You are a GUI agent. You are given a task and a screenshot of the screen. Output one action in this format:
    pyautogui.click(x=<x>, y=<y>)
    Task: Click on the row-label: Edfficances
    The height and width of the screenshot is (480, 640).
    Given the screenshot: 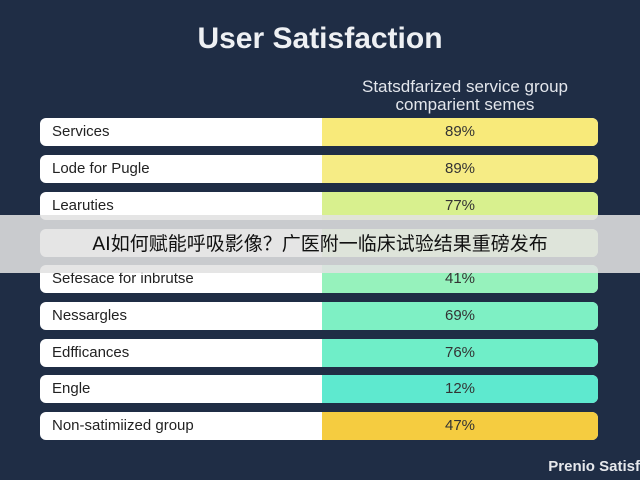 What is the action you would take?
    pyautogui.click(x=91, y=352)
    